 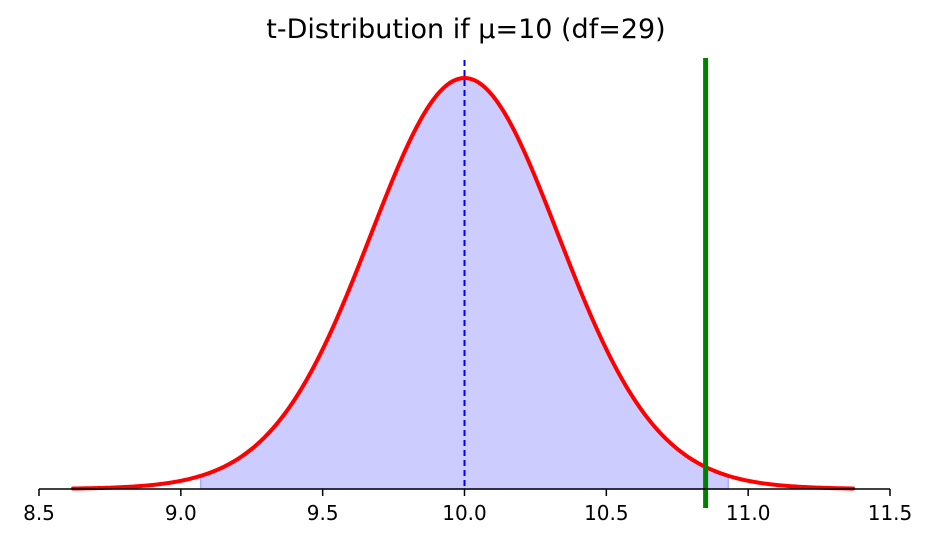 What do you see at coordinates (748, 513) in the screenshot?
I see `x-tick-label: 11.0` at bounding box center [748, 513].